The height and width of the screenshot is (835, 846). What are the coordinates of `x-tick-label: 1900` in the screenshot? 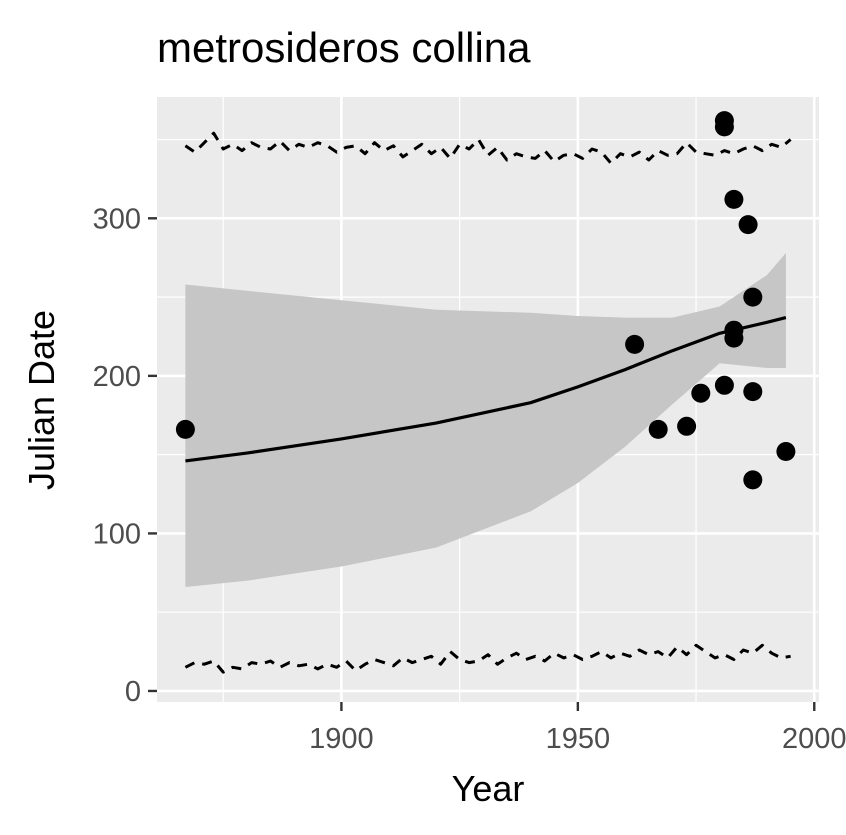 It's located at (341, 739).